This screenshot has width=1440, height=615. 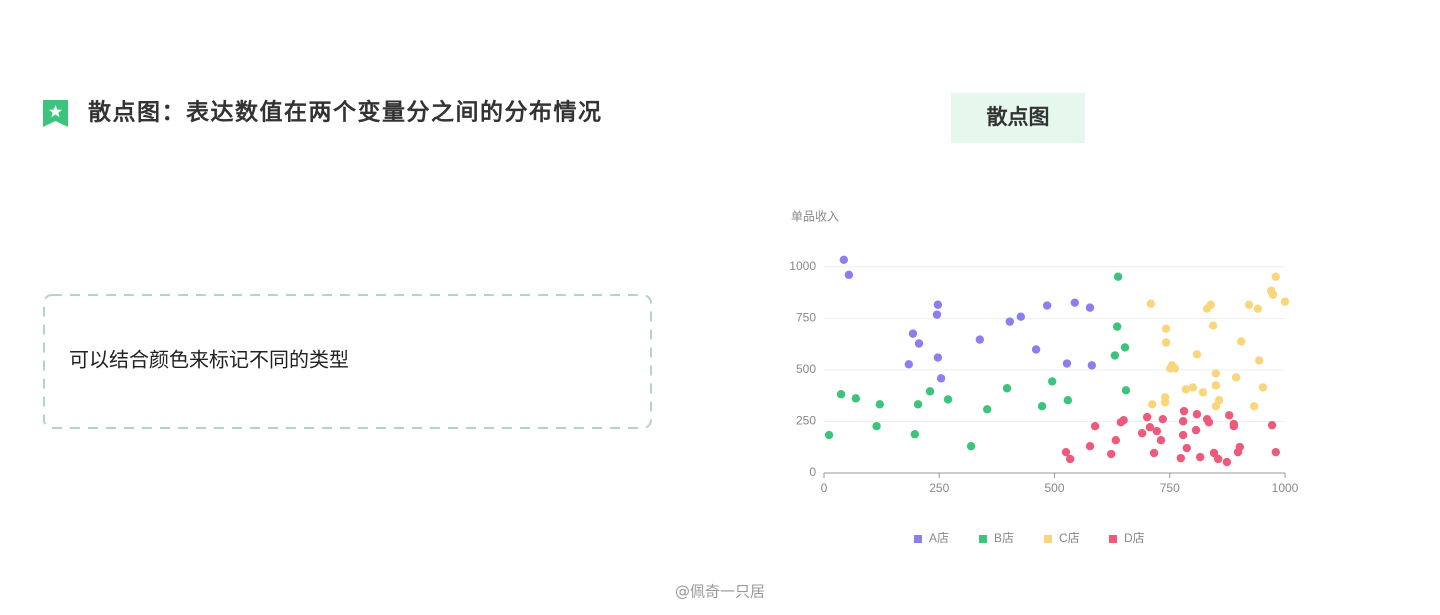 I want to click on footer: @佩奇一只居, so click(x=720, y=592).